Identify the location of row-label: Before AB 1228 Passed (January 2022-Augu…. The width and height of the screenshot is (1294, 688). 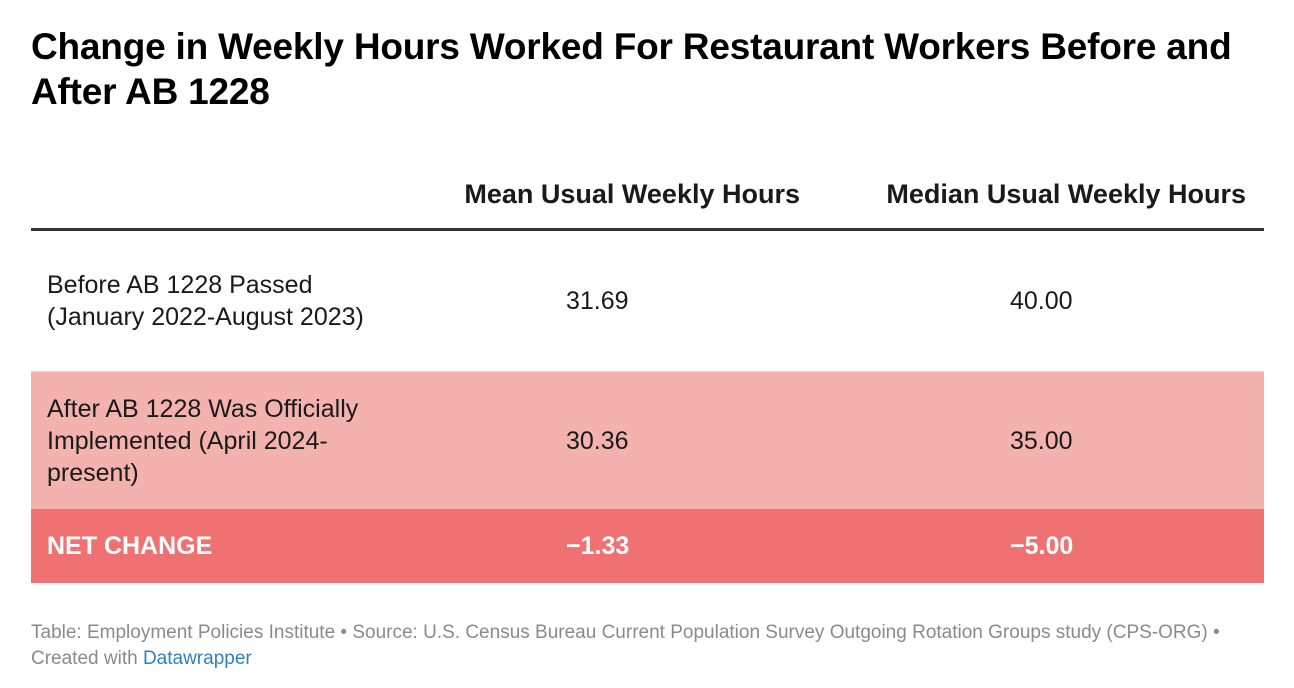
(204, 300).